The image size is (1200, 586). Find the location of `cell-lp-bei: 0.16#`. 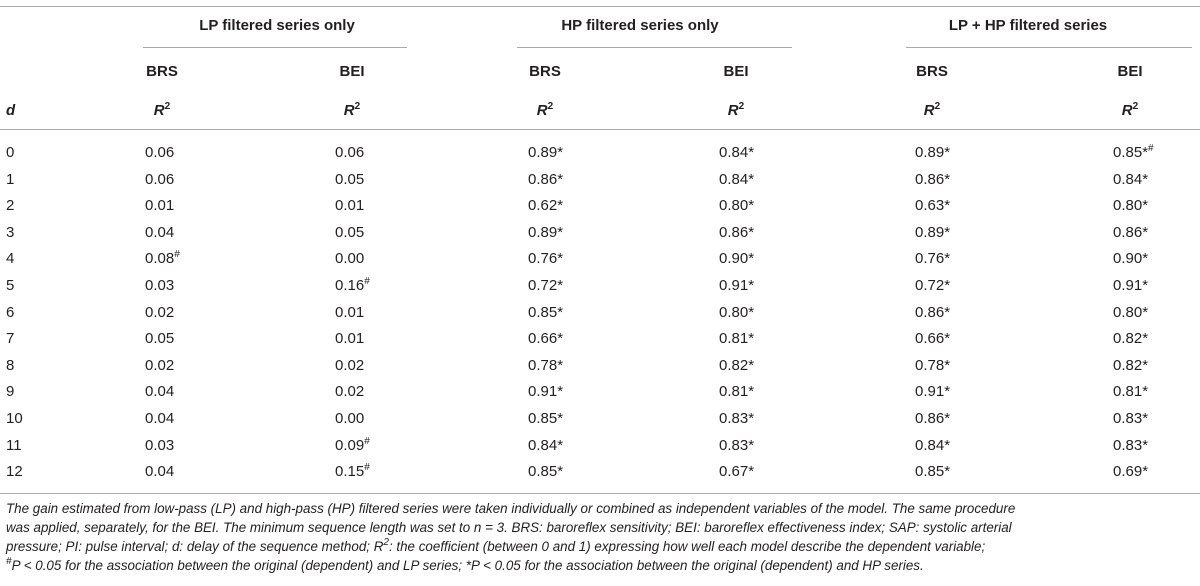

cell-lp-bei: 0.16# is located at coordinates (352, 285).